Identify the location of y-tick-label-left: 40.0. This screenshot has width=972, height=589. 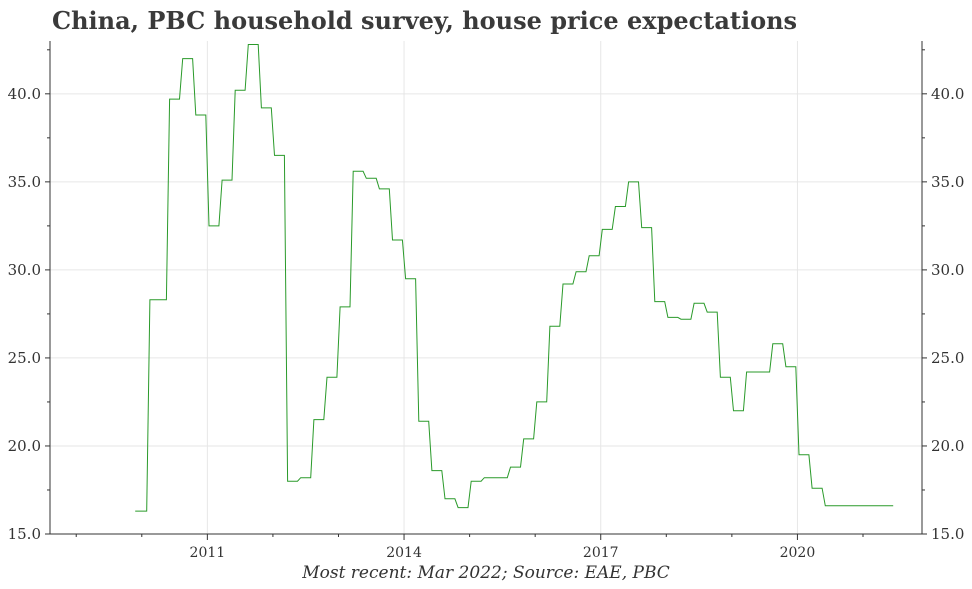
(24, 94).